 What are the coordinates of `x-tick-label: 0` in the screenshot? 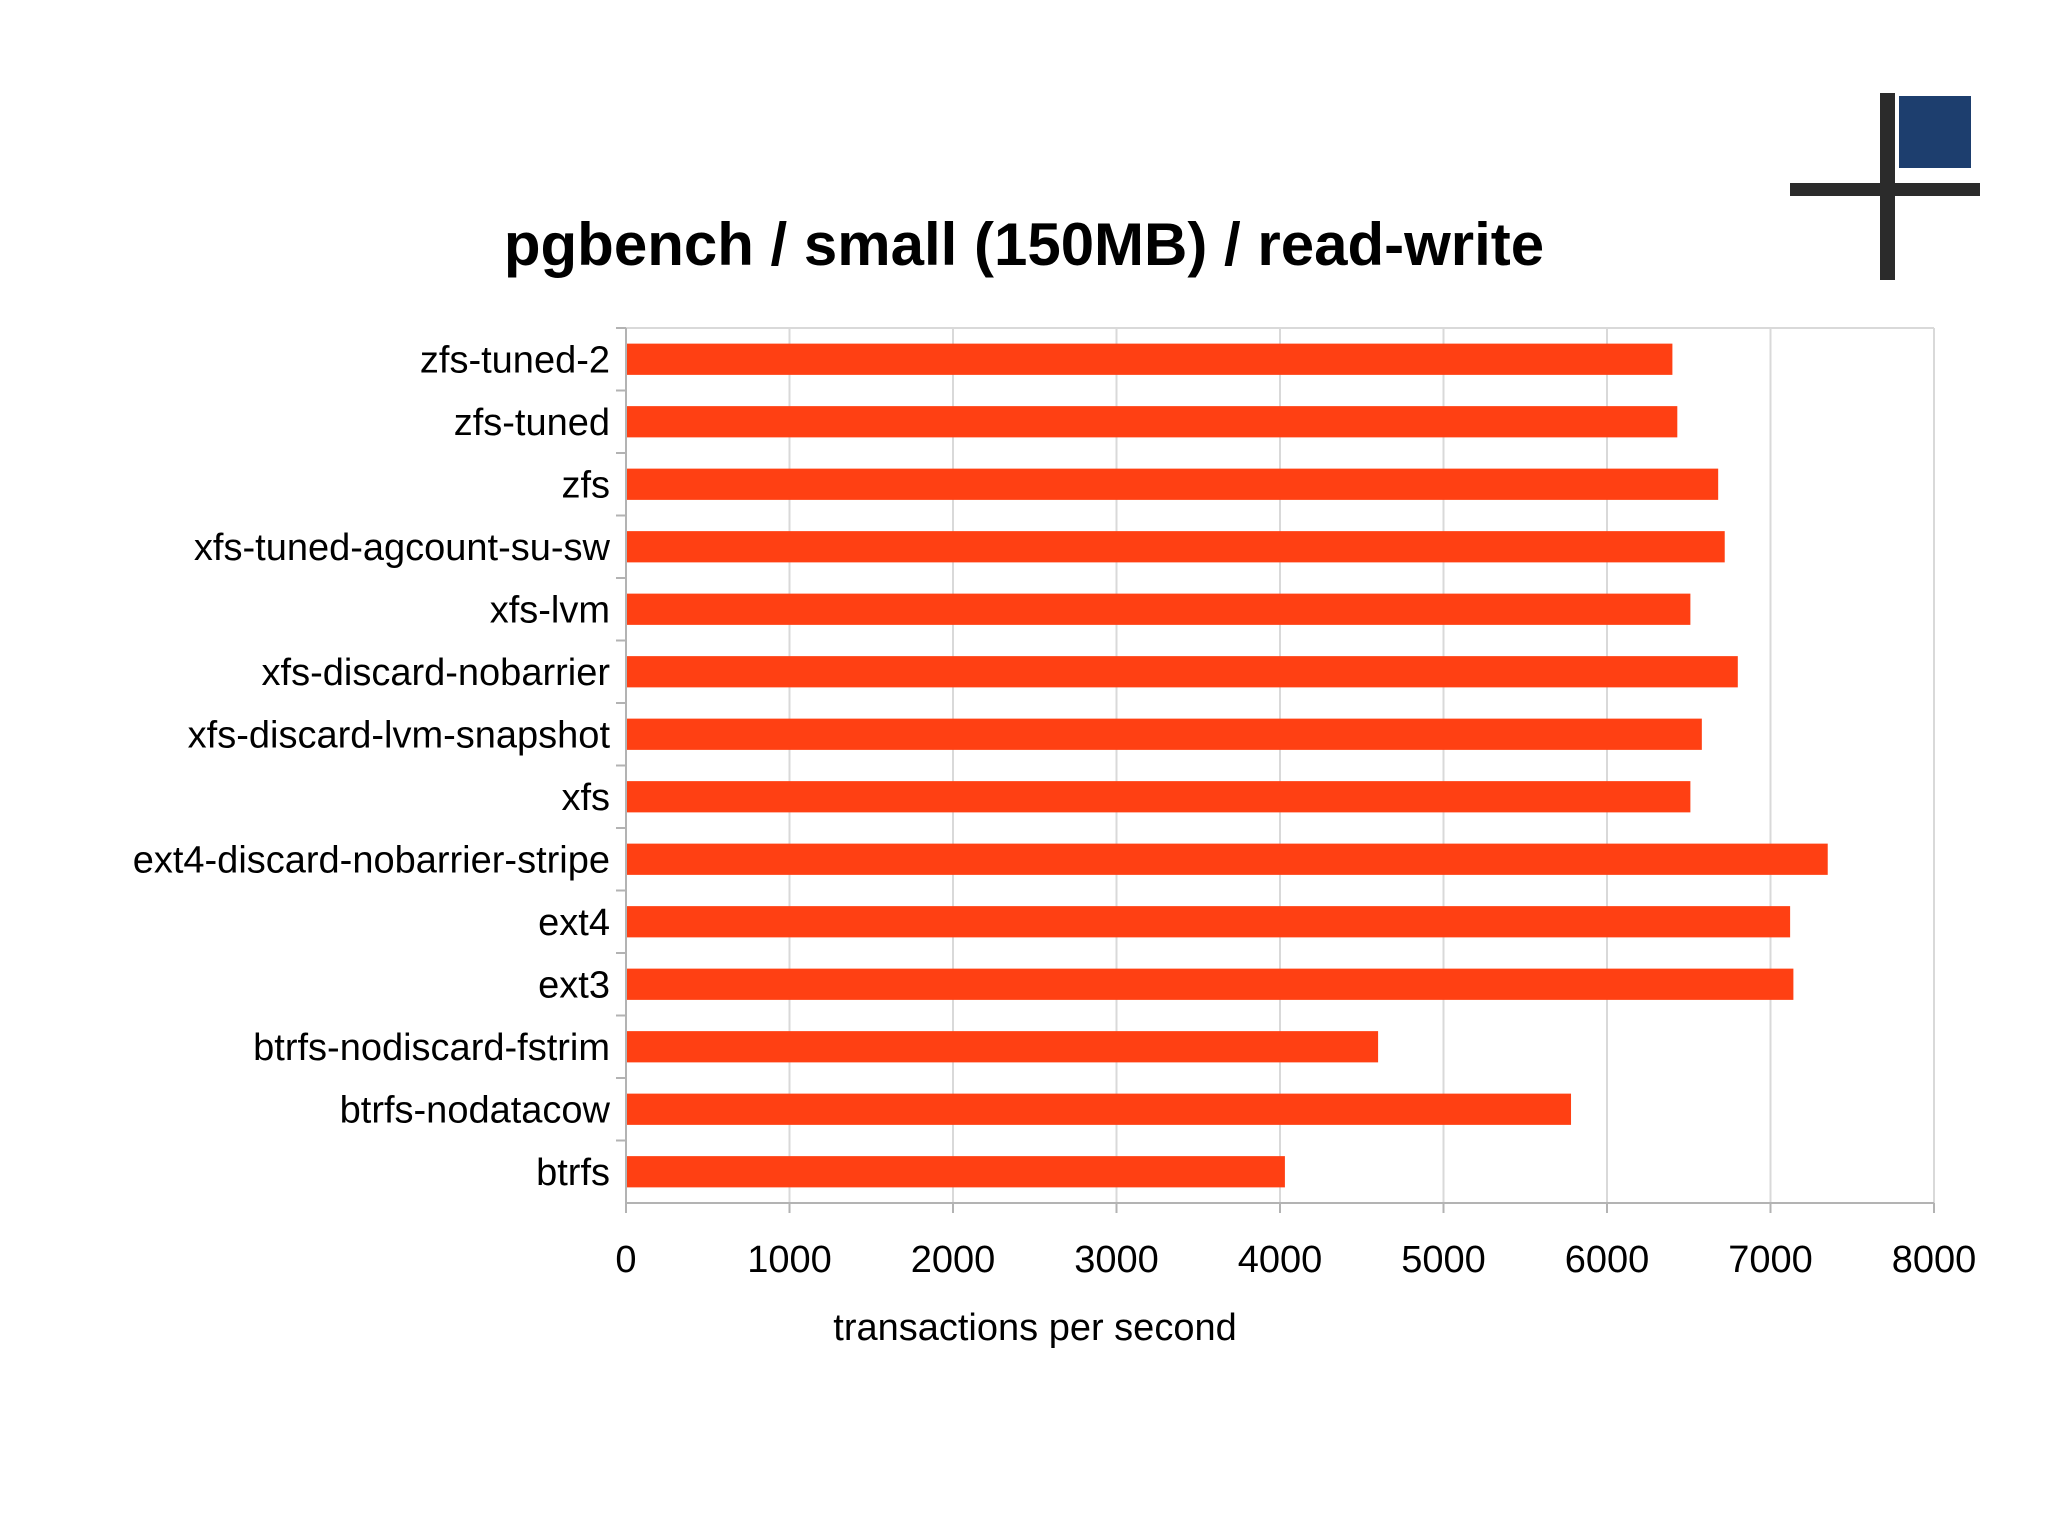 It's located at (625, 1260).